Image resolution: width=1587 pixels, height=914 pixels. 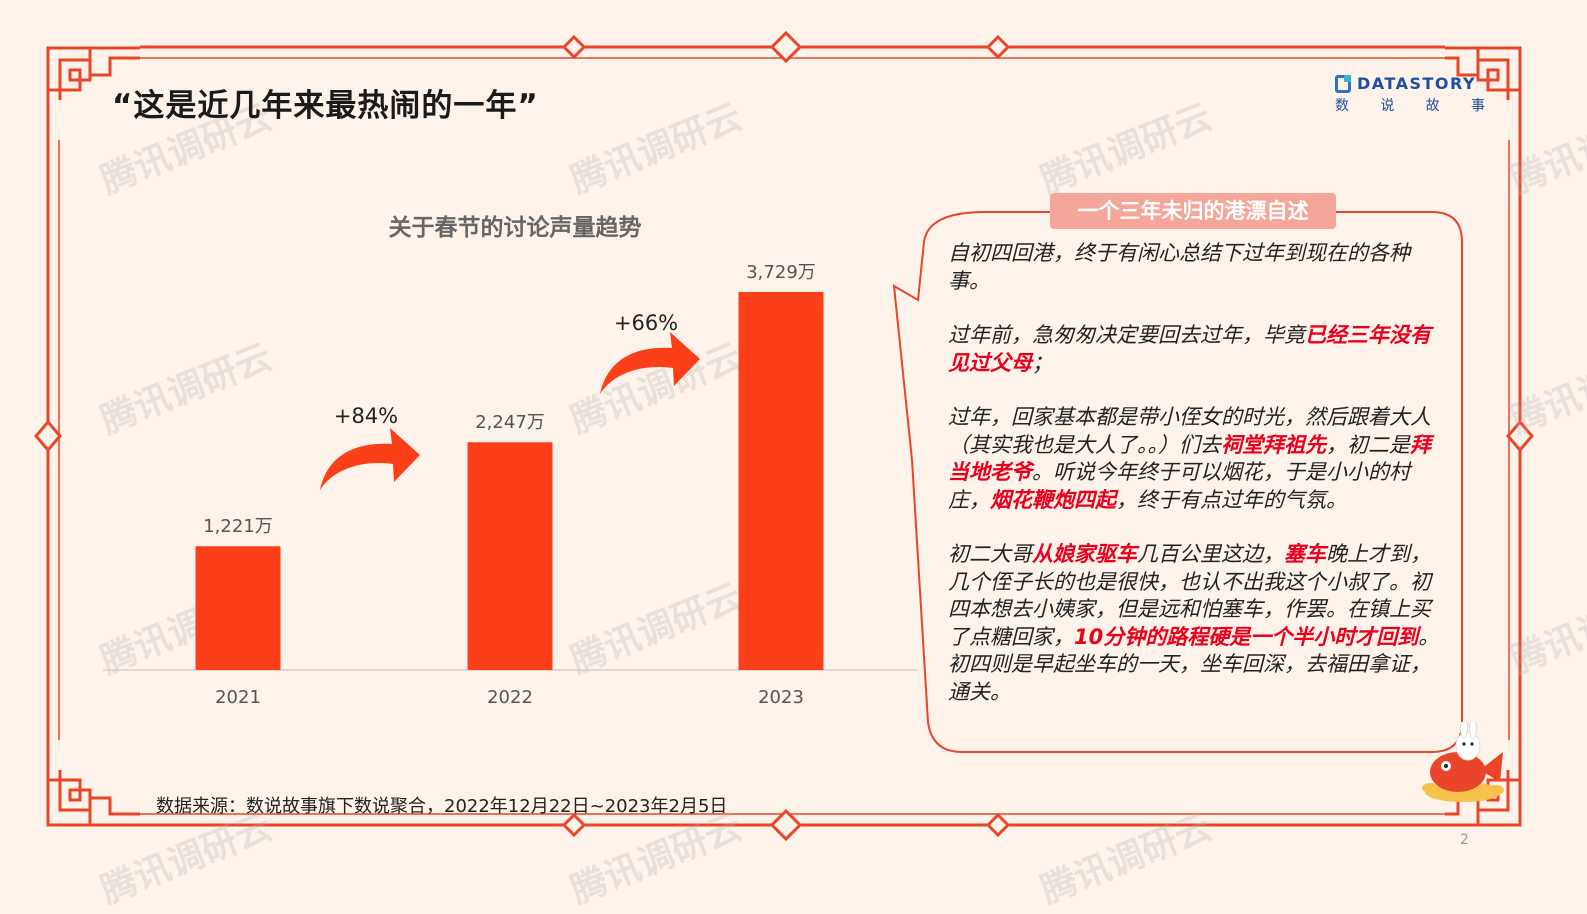 I want to click on story-text-segment: 初二大哥, so click(x=990, y=554).